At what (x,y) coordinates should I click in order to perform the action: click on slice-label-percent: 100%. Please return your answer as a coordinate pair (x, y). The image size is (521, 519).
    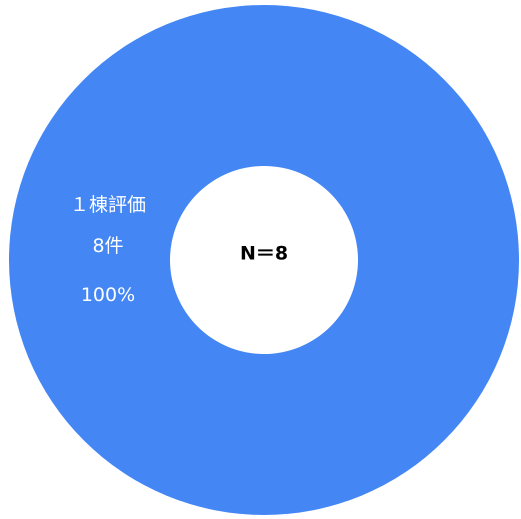
    Looking at the image, I should click on (108, 295).